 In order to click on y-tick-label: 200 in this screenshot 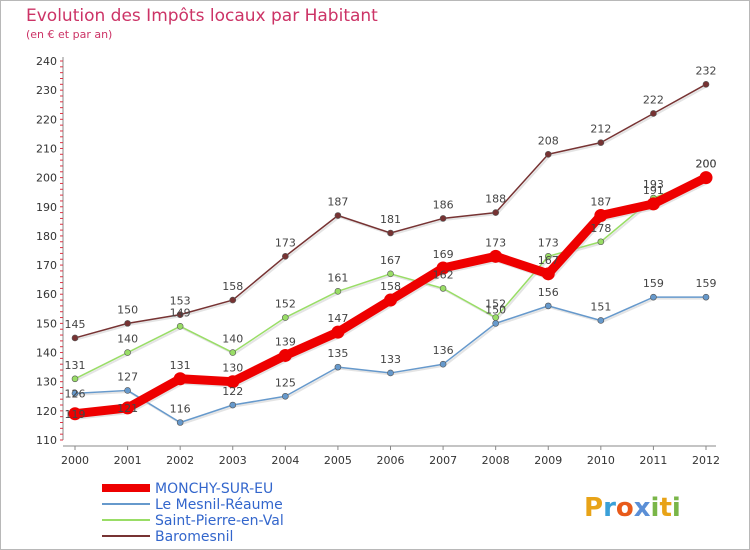, I will do `click(46, 178)`.